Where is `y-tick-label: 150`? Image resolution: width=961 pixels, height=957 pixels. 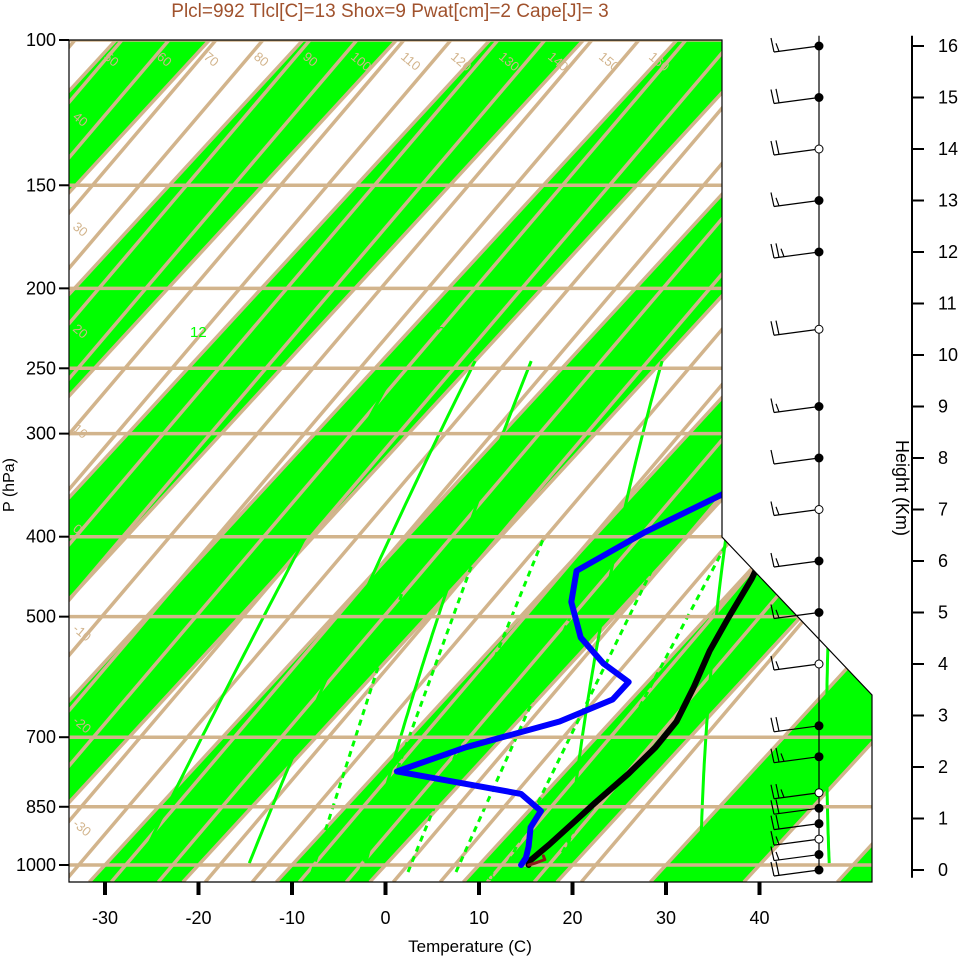 y-tick-label: 150 is located at coordinates (41, 185).